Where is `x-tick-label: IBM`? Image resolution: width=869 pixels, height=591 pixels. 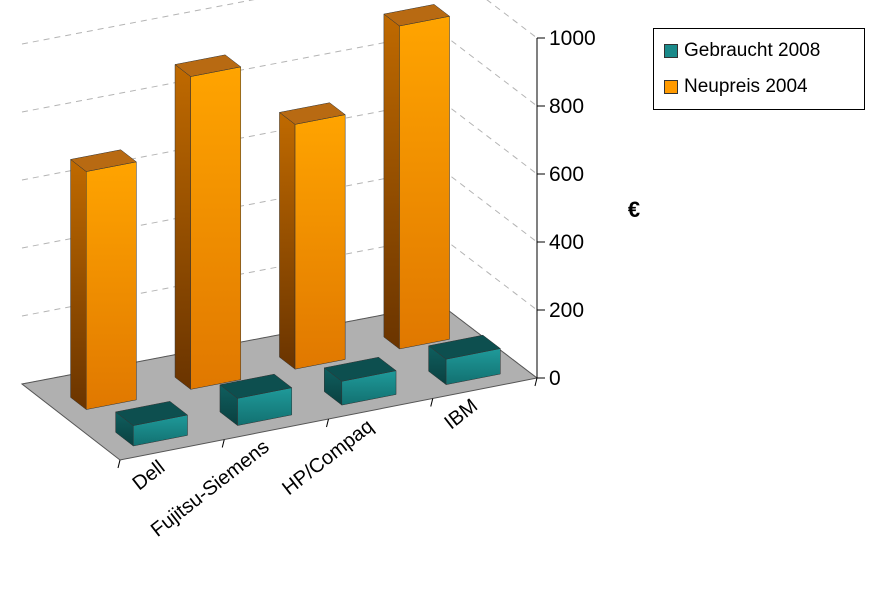
x-tick-label: IBM is located at coordinates (461, 414).